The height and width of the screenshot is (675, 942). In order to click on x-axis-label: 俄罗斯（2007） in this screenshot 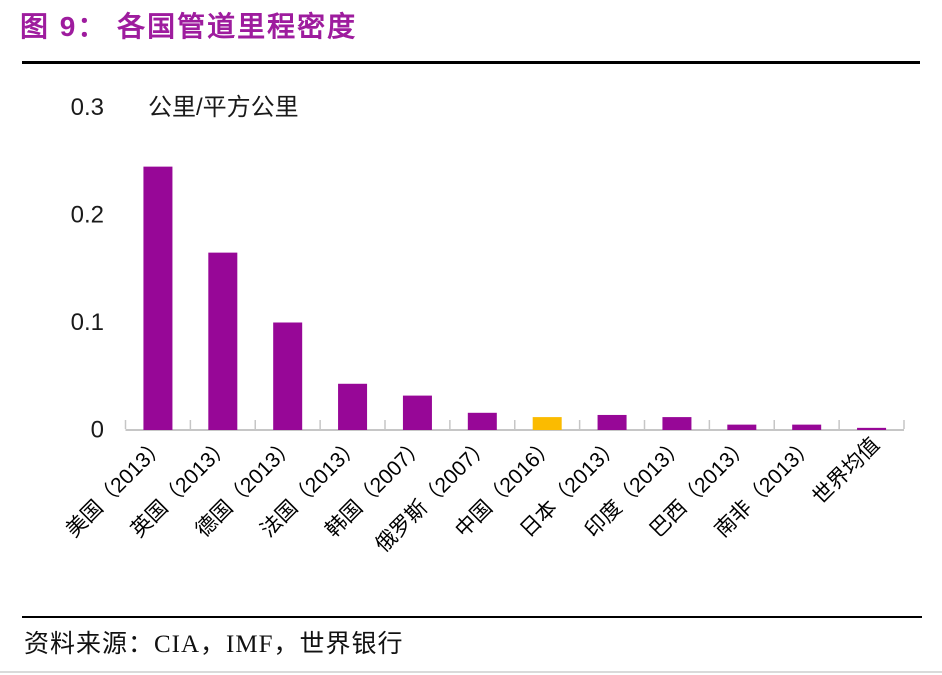, I will do `click(433, 495)`.